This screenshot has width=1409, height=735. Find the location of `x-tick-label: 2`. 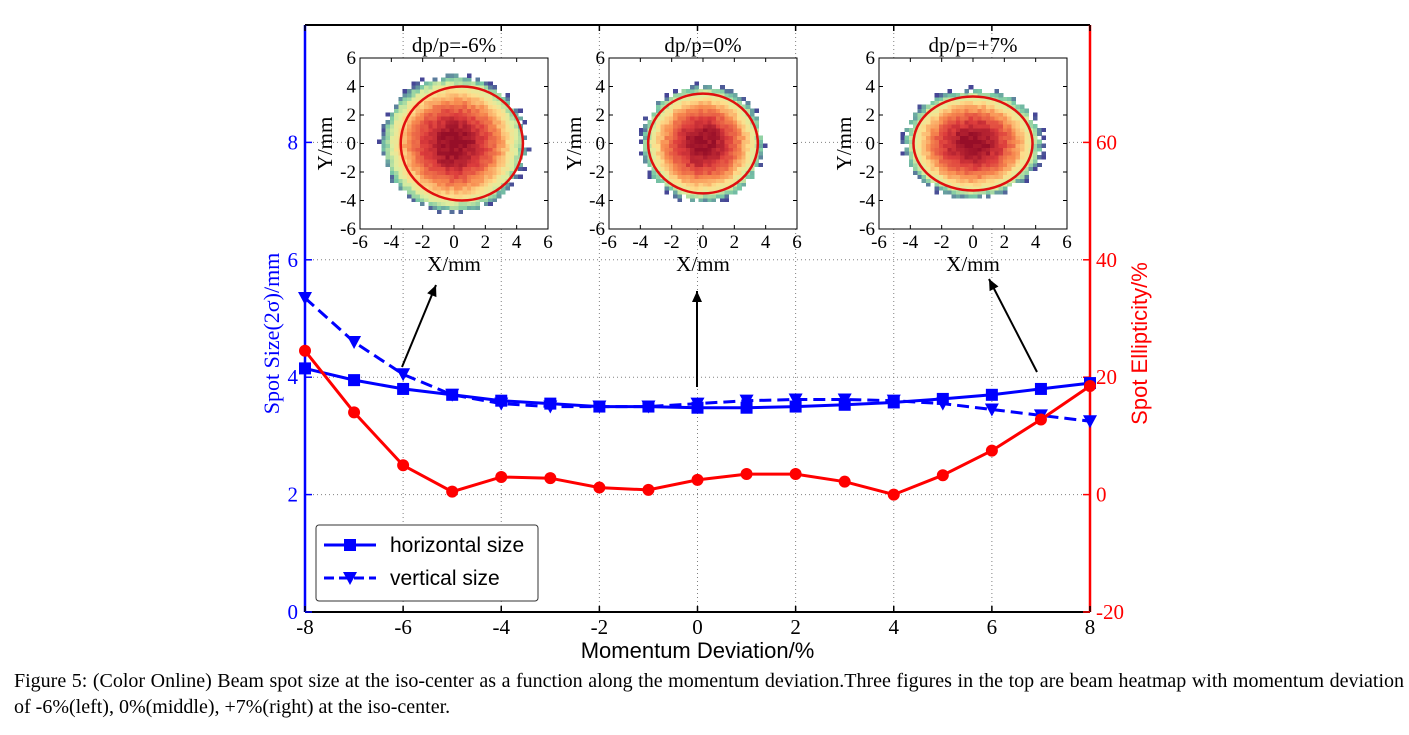

x-tick-label: 2 is located at coordinates (795, 627).